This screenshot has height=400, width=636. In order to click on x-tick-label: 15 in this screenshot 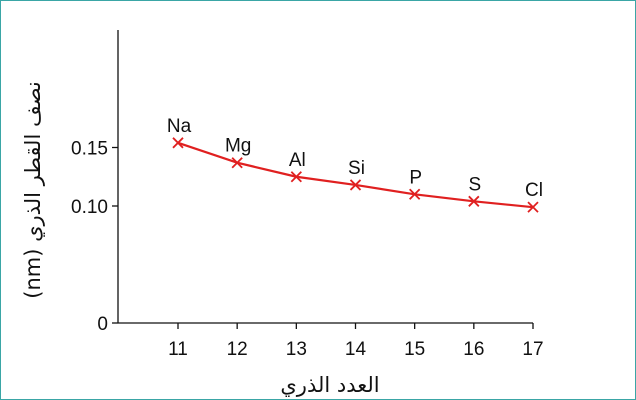, I will do `click(414, 349)`.